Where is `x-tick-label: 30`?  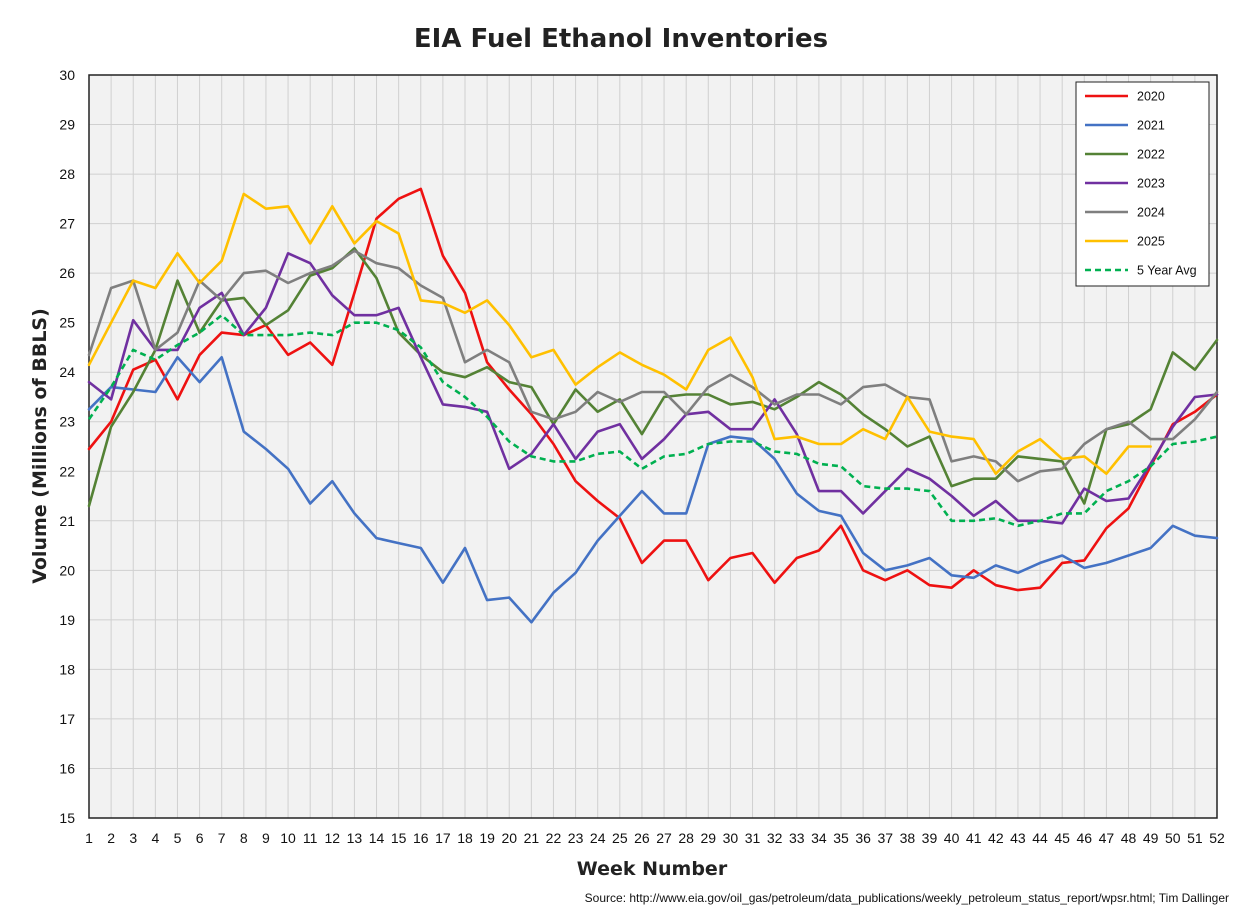
x-tick-label: 30 is located at coordinates (731, 838).